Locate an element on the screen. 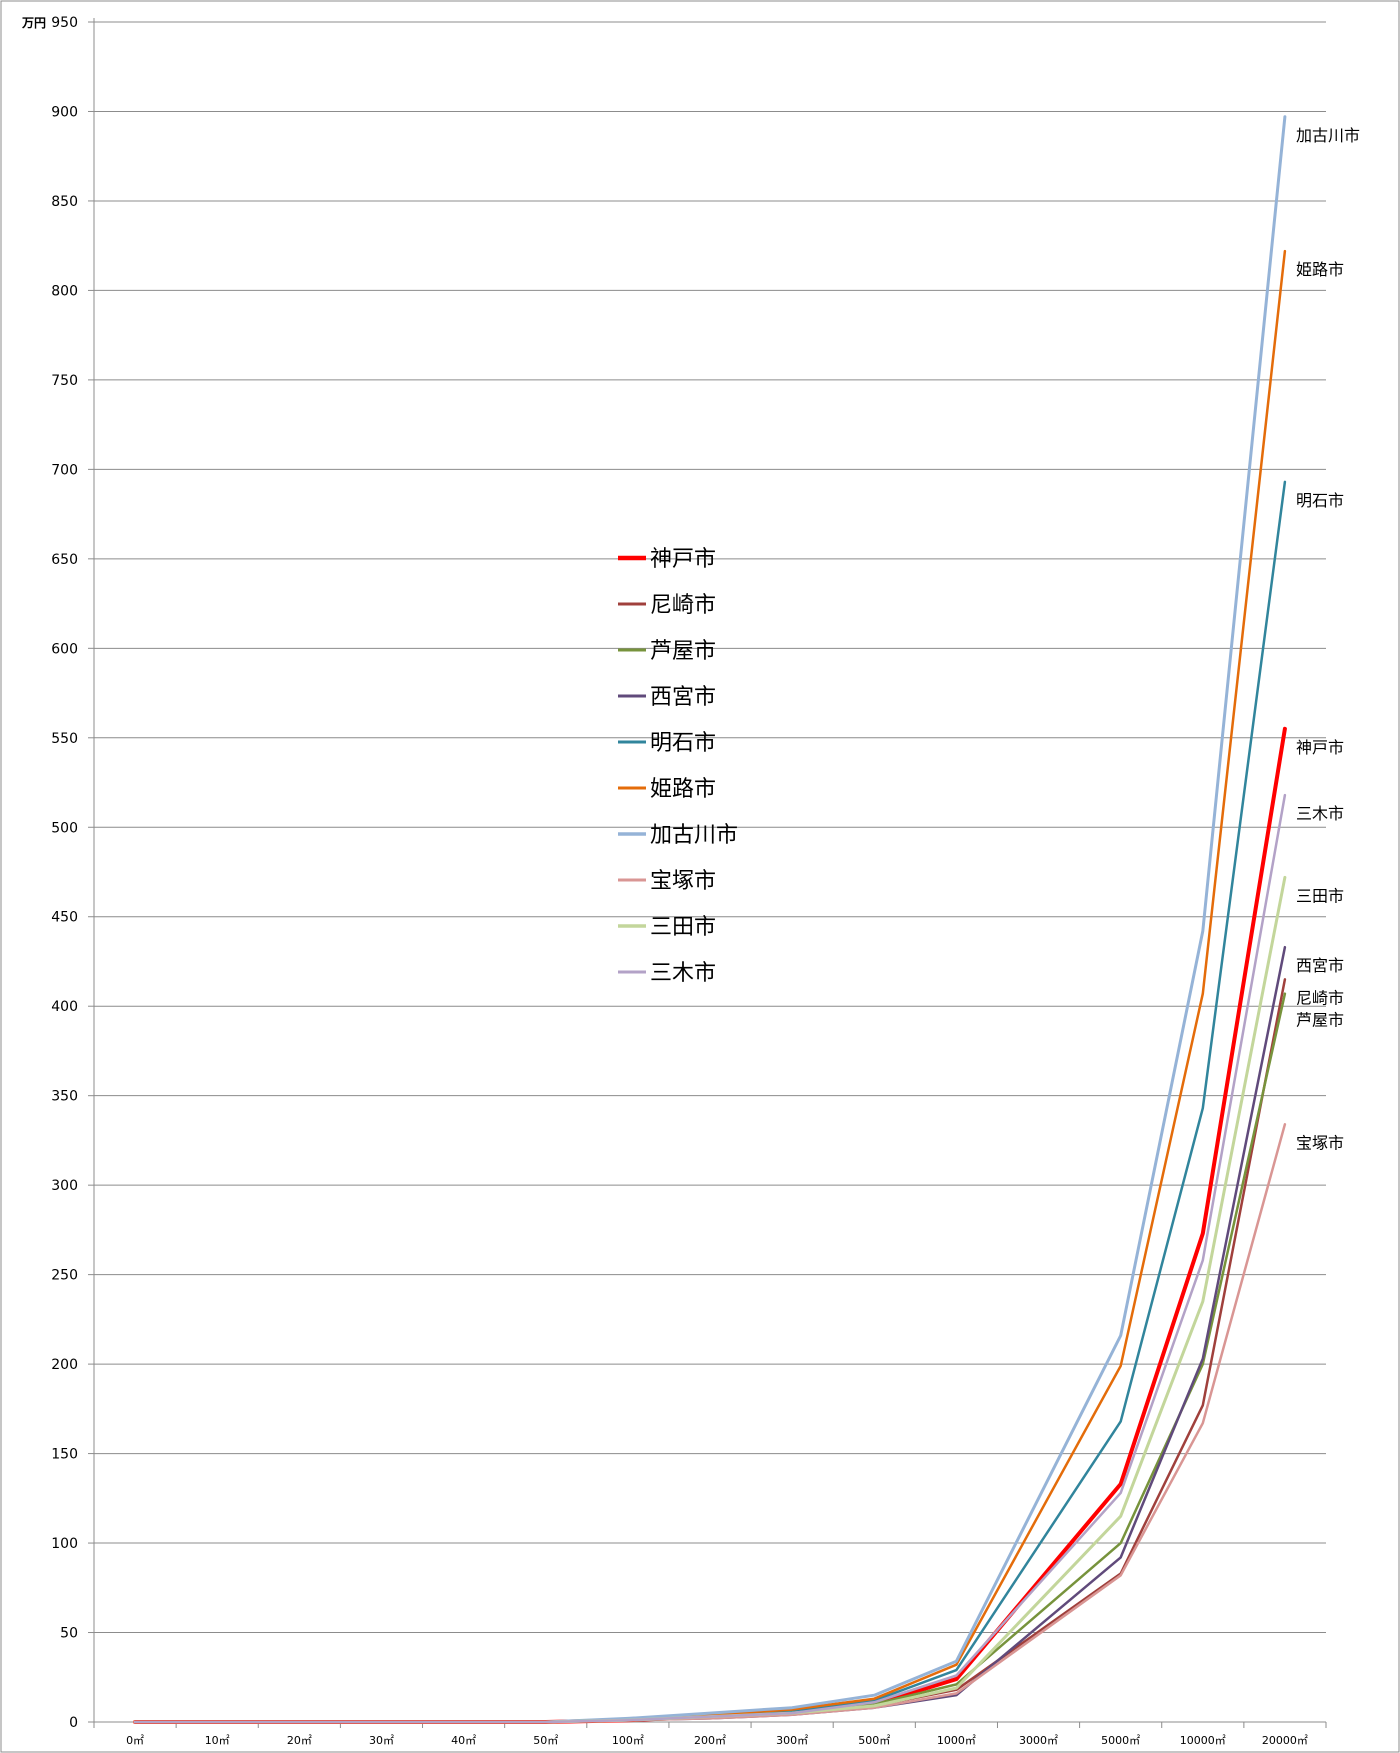  series-end-label: 姫路市 is located at coordinates (1320, 269).